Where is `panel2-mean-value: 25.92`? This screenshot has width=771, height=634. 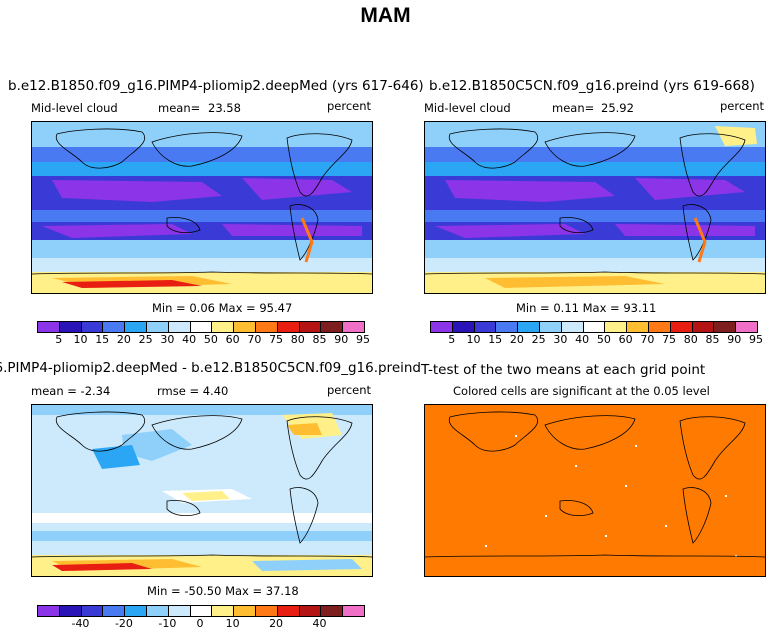 panel2-mean-value: 25.92 is located at coordinates (617, 108).